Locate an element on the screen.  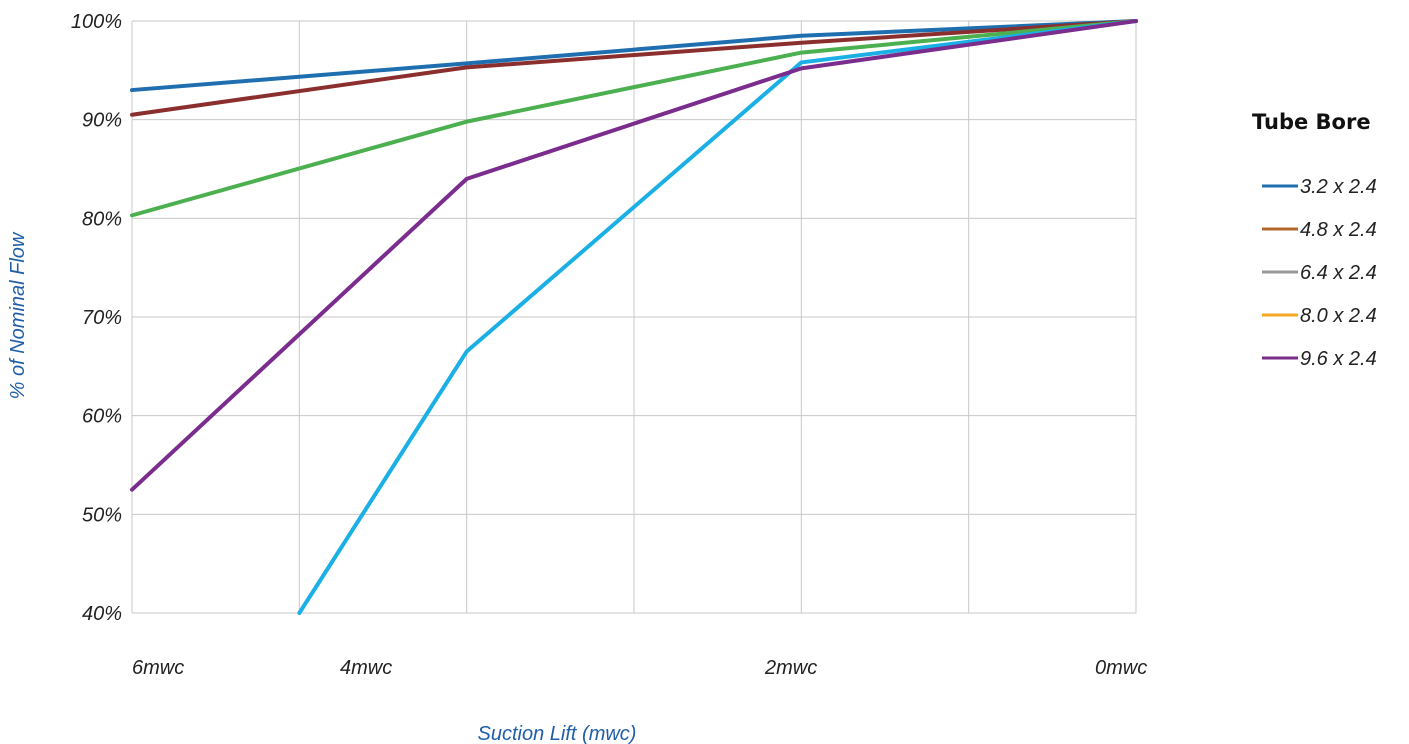
y-tick-label: 40% is located at coordinates (102, 614).